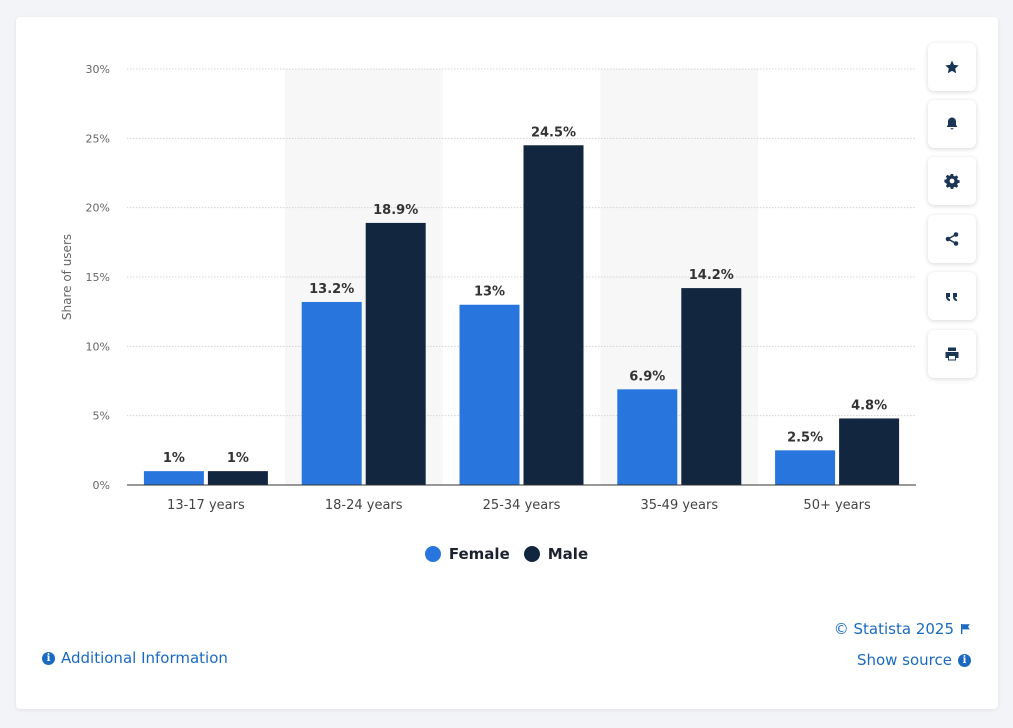 The width and height of the screenshot is (1013, 728). What do you see at coordinates (432, 554) in the screenshot?
I see `legend-marker-female` at bounding box center [432, 554].